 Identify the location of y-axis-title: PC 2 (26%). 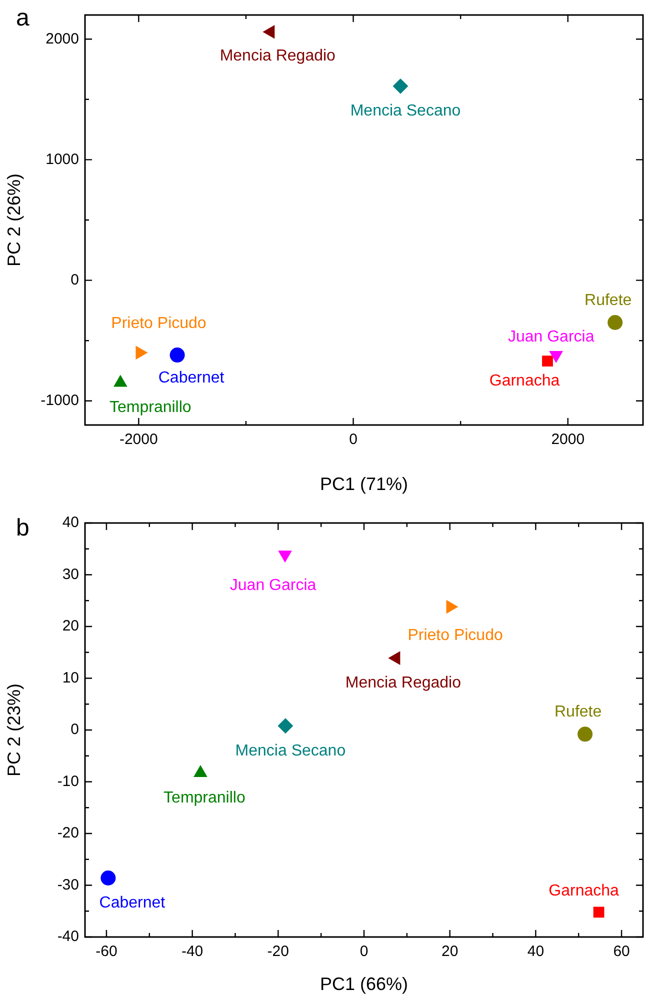
(14, 220).